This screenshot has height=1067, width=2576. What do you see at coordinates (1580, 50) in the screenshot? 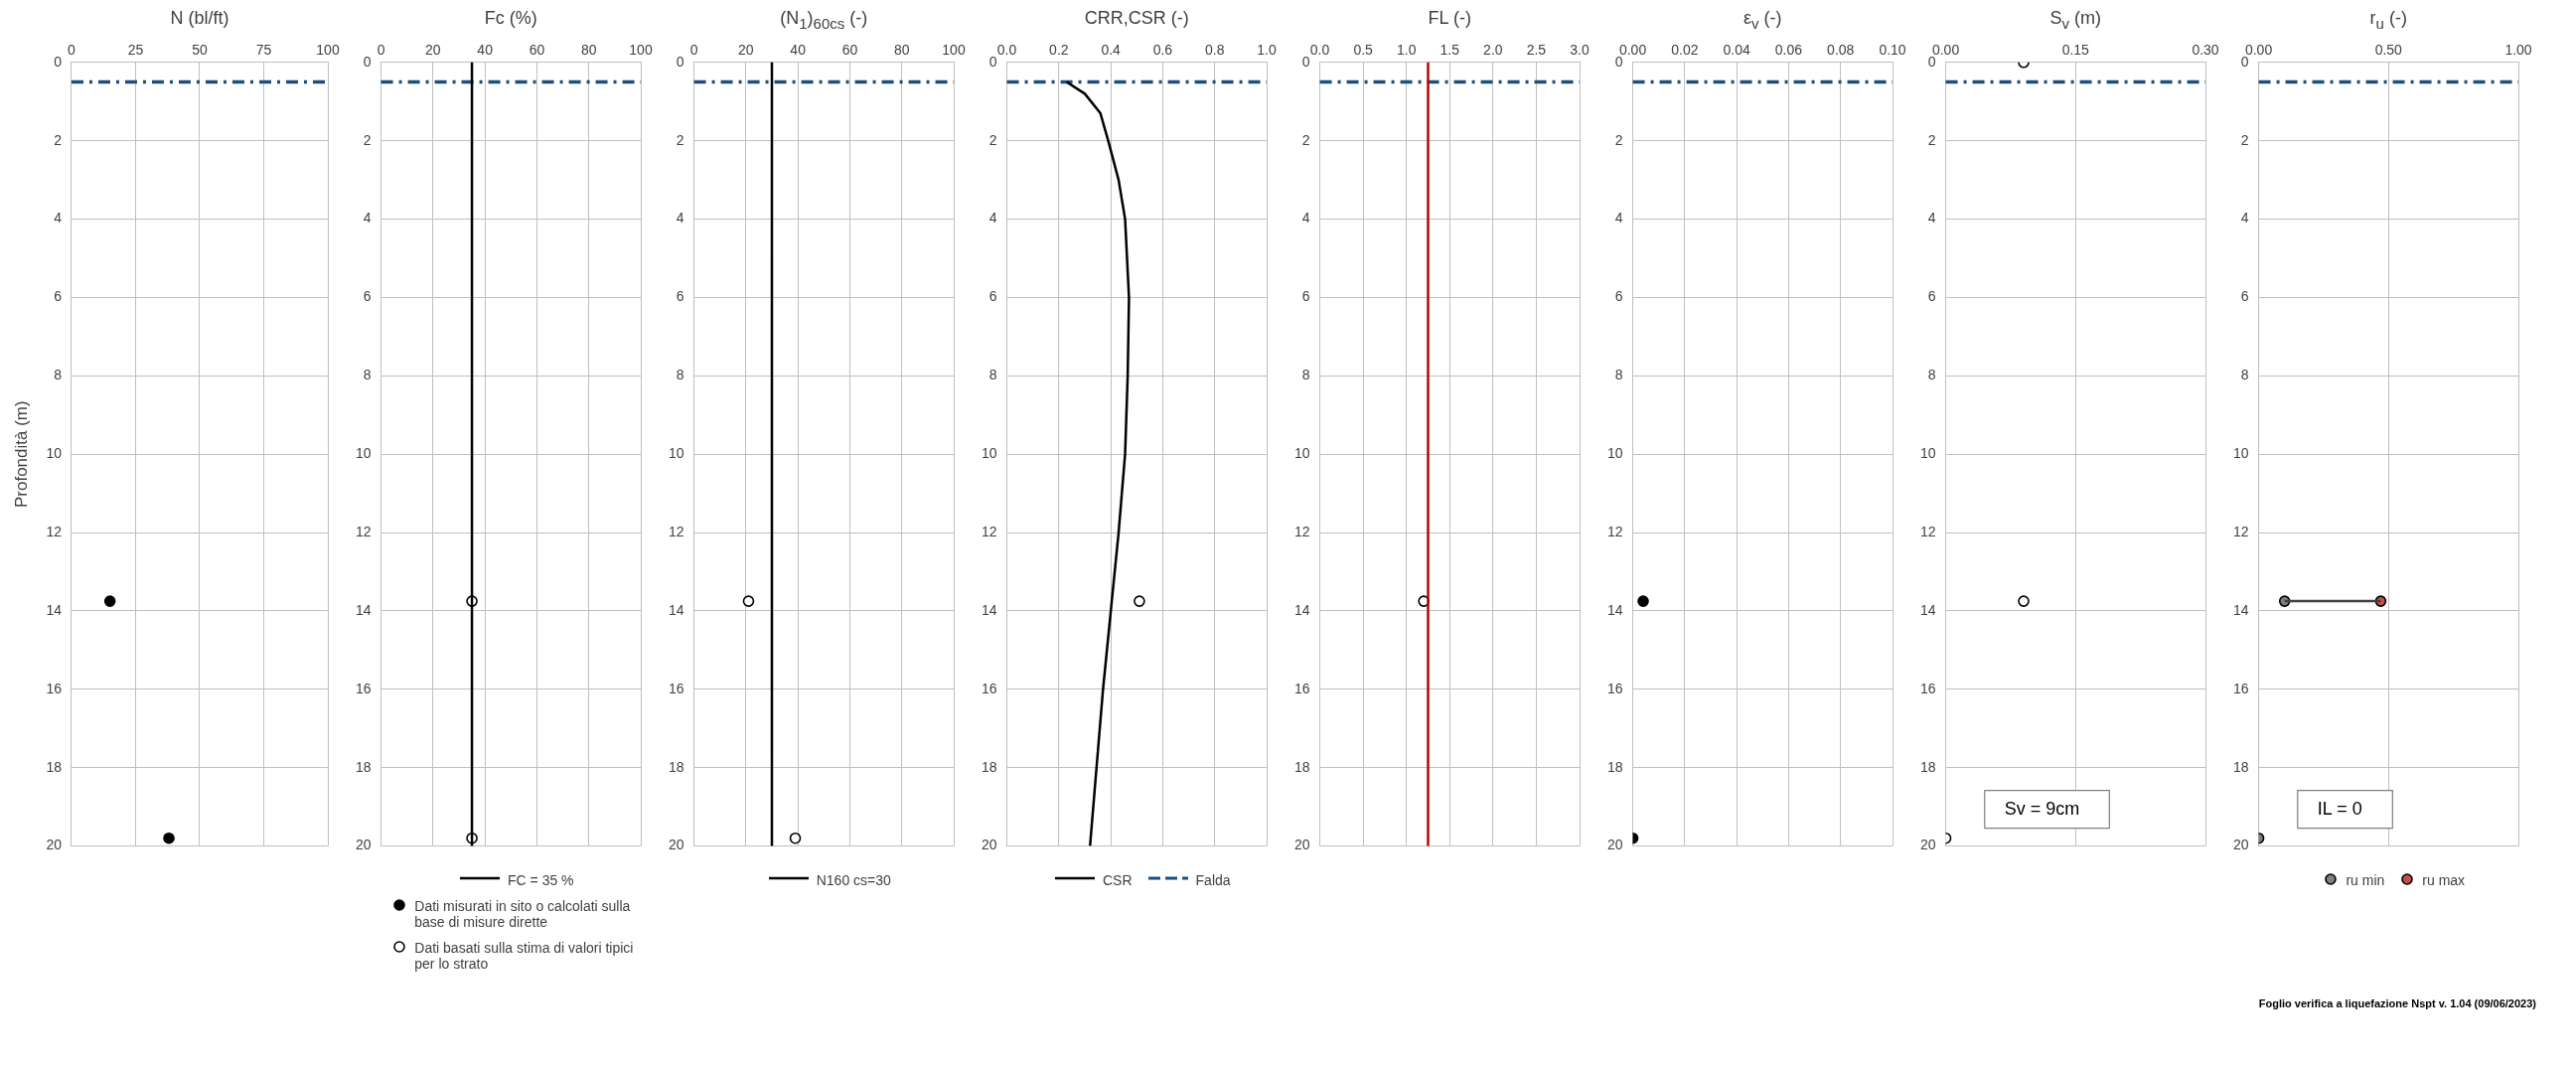
I see `x-tick-label: 3.0` at bounding box center [1580, 50].